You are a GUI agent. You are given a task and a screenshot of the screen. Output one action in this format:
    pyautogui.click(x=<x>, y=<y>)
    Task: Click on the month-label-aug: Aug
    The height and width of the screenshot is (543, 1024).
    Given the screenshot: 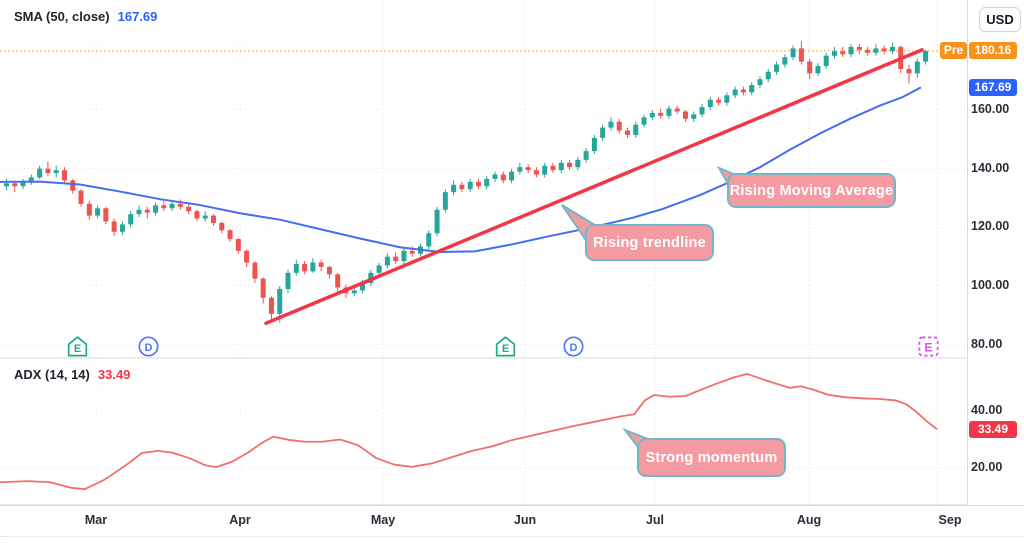 What is the action you would take?
    pyautogui.click(x=809, y=520)
    